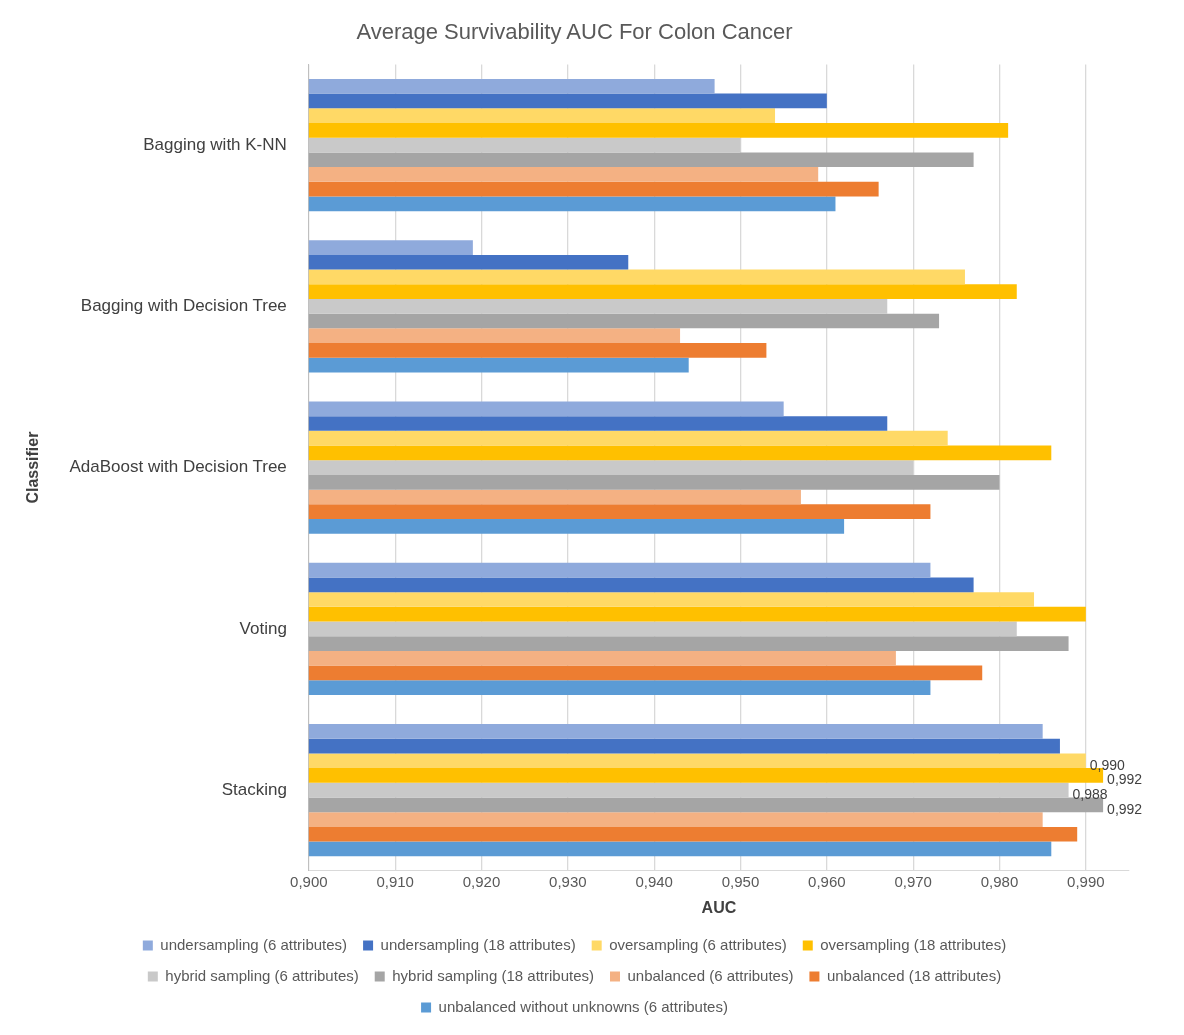 The height and width of the screenshot is (1035, 1184). I want to click on x-tick-label: 0,970, so click(913, 881).